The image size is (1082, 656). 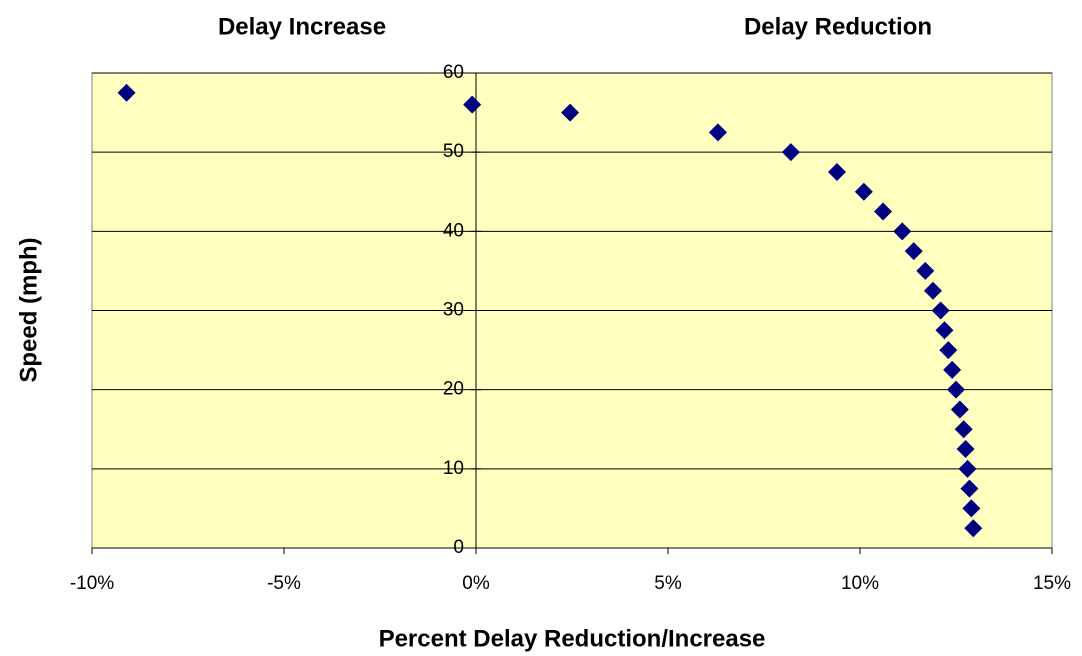 I want to click on y-tick-label: 40, so click(x=453, y=230).